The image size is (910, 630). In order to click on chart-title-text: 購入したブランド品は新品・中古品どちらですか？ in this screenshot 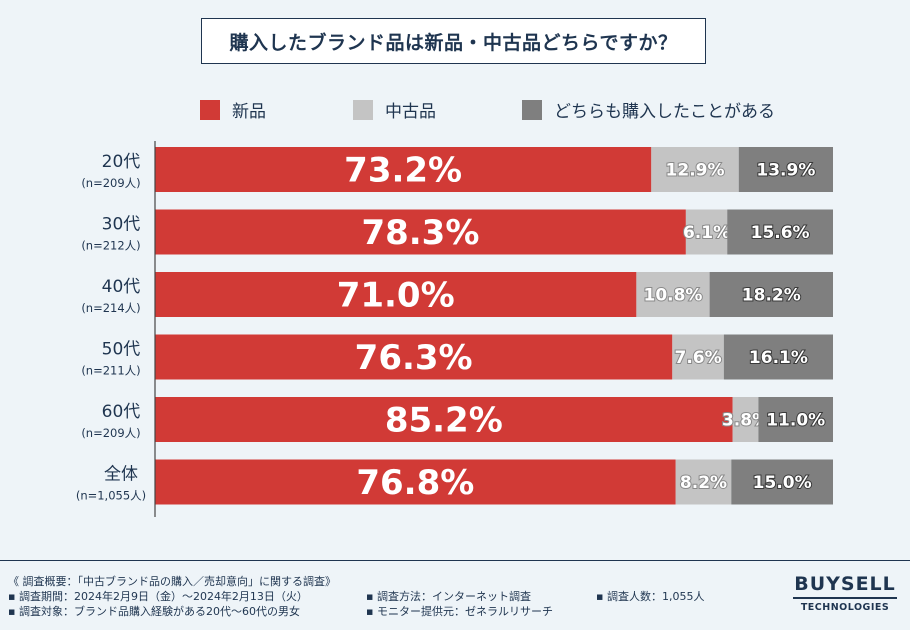, I will do `click(453, 42)`.